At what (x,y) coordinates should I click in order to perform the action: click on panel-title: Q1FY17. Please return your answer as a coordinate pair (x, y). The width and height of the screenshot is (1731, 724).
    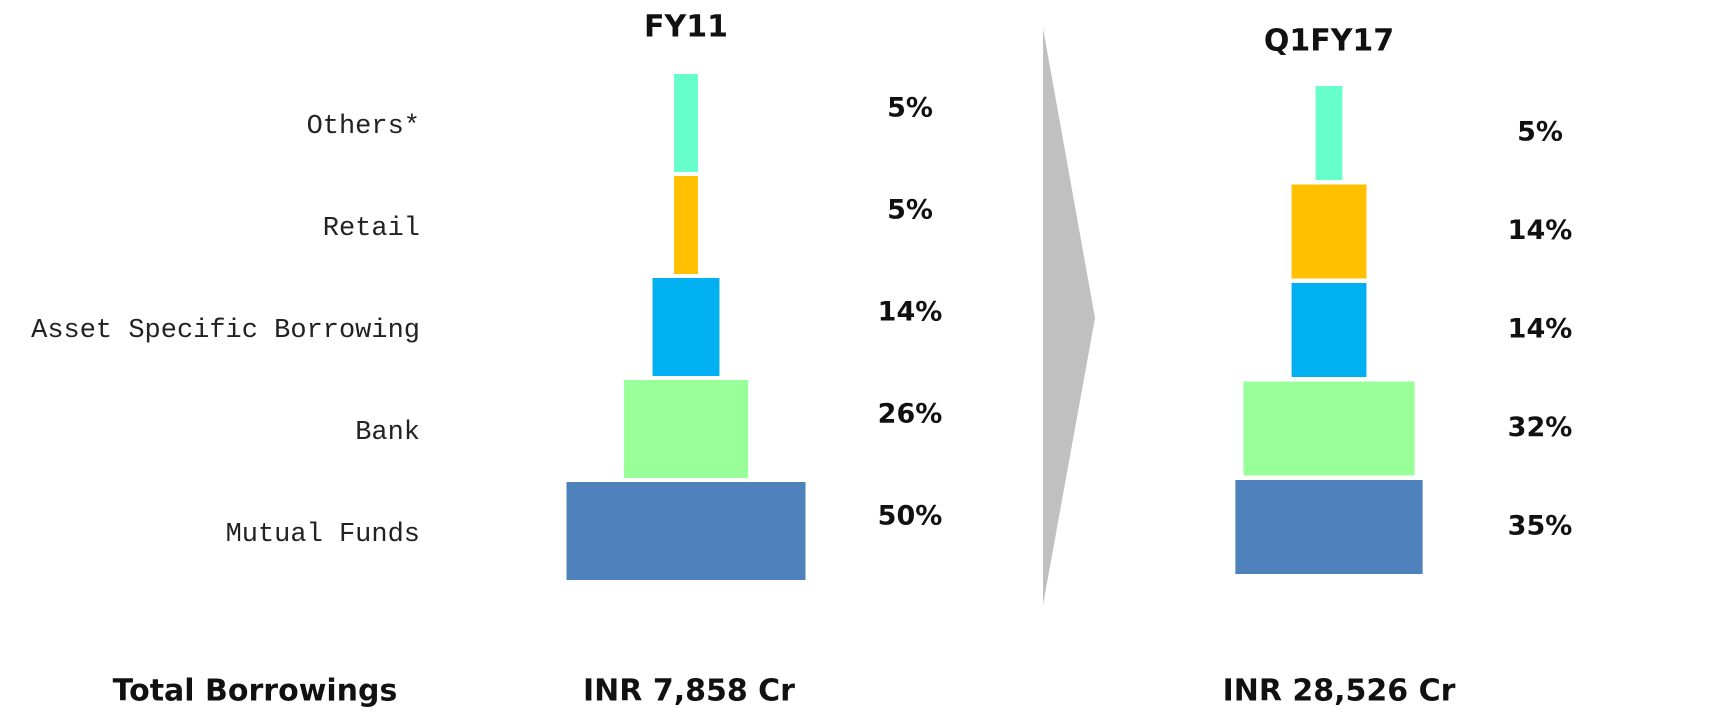
    Looking at the image, I should click on (1329, 41).